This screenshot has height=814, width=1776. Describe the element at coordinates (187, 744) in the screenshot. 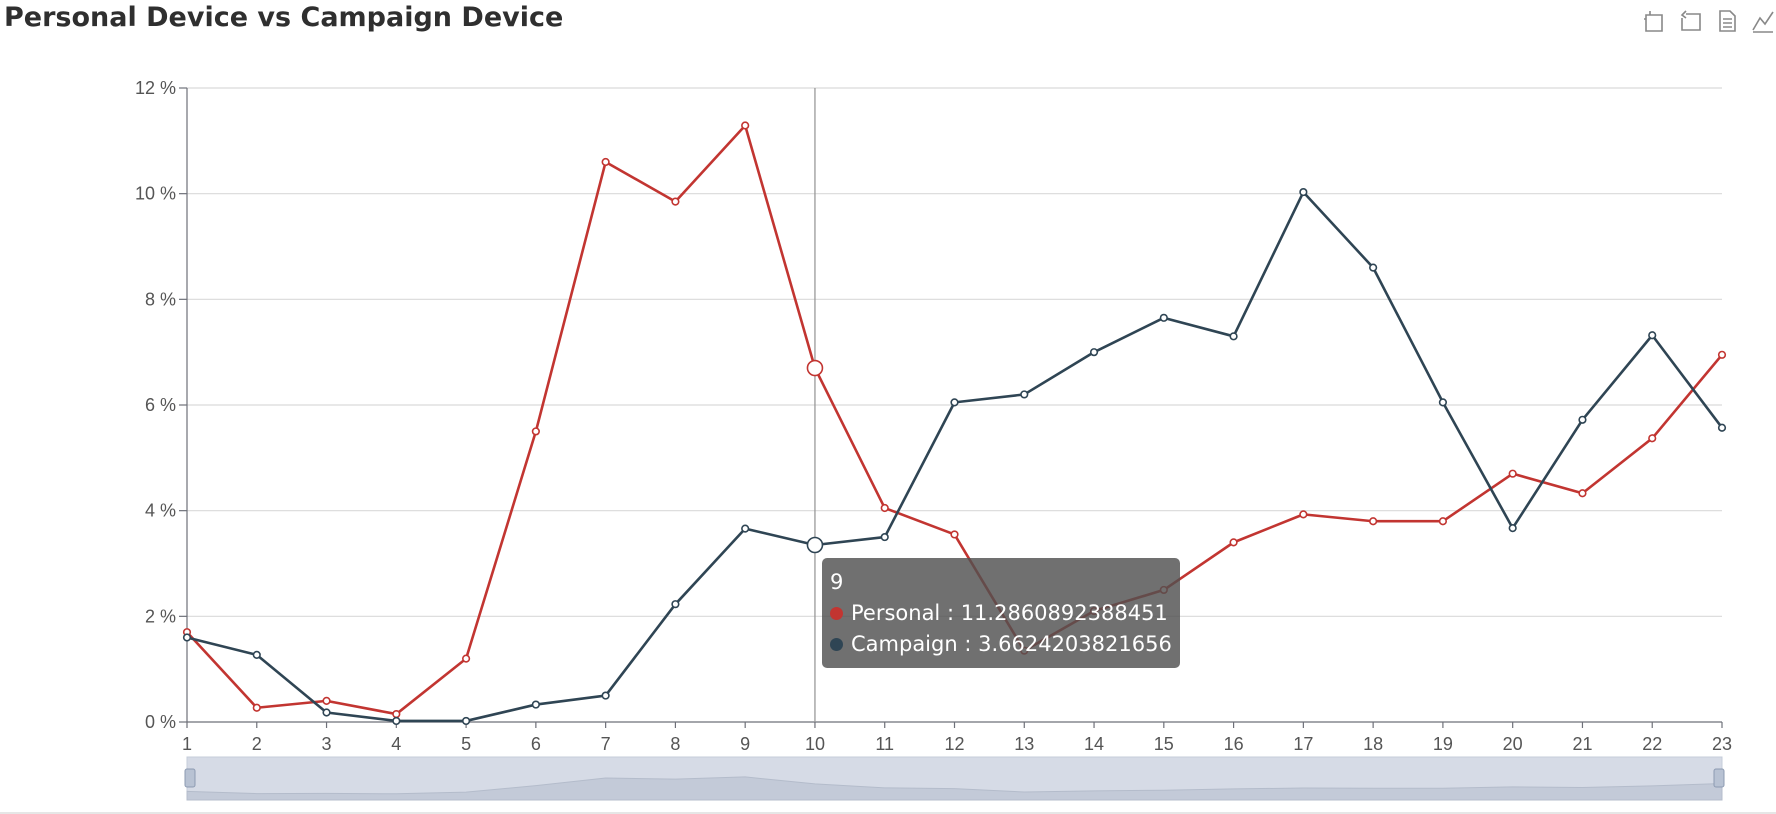

I see `x-tick-label: 1` at that location.